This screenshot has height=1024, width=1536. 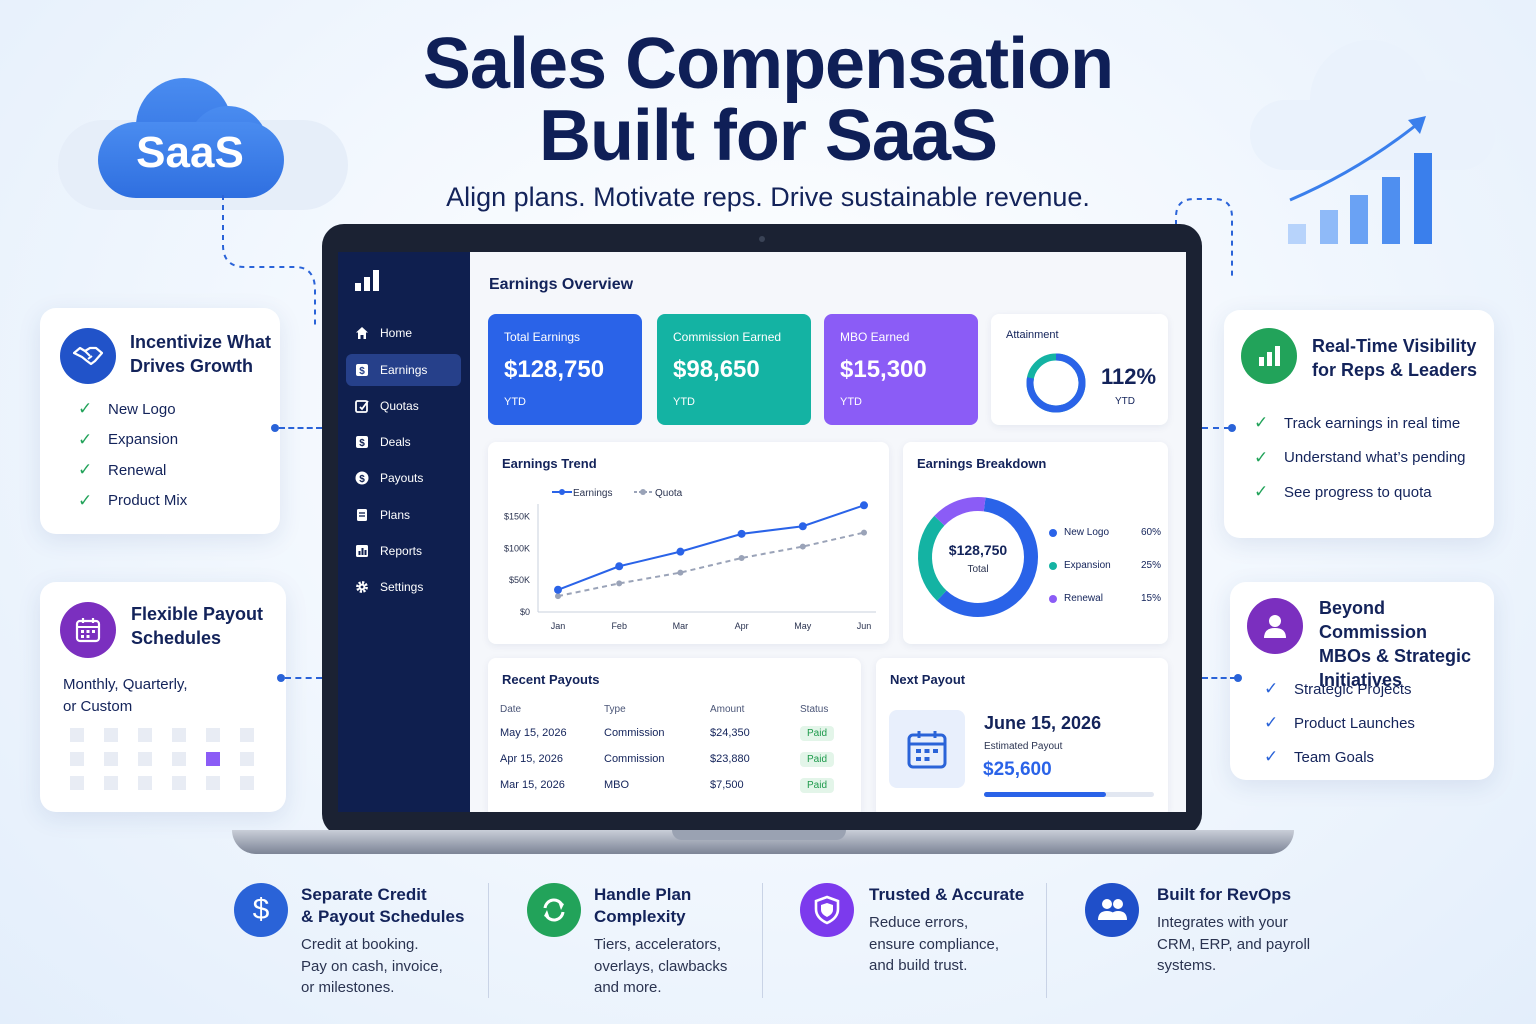 What do you see at coordinates (269, 261) in the screenshot?
I see `connector-saas` at bounding box center [269, 261].